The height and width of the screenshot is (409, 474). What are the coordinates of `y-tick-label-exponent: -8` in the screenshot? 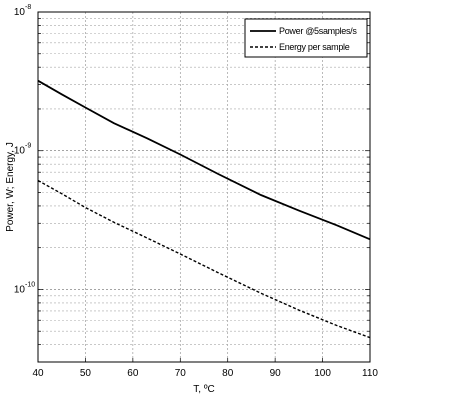 It's located at (28, 7).